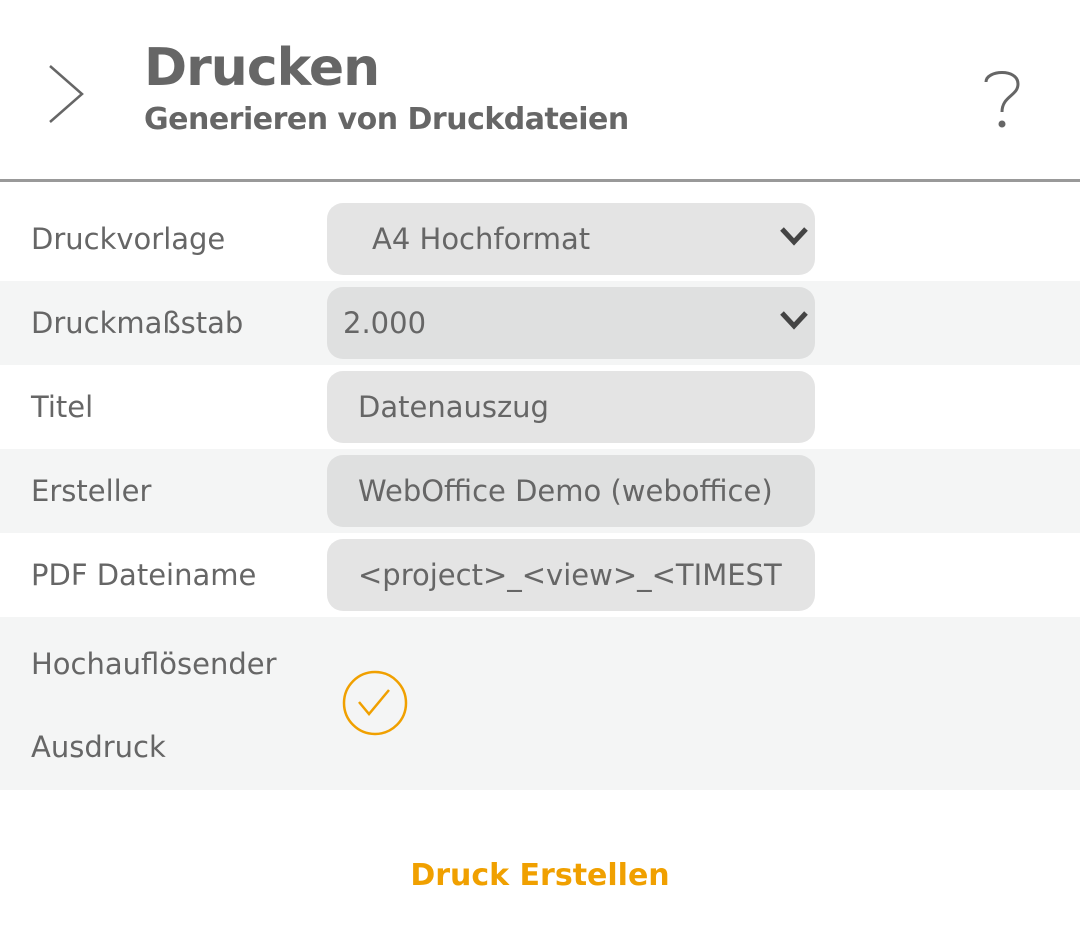 The image size is (1080, 930). I want to click on page-subtitle: Generieren von Druckdateien, so click(386, 119).